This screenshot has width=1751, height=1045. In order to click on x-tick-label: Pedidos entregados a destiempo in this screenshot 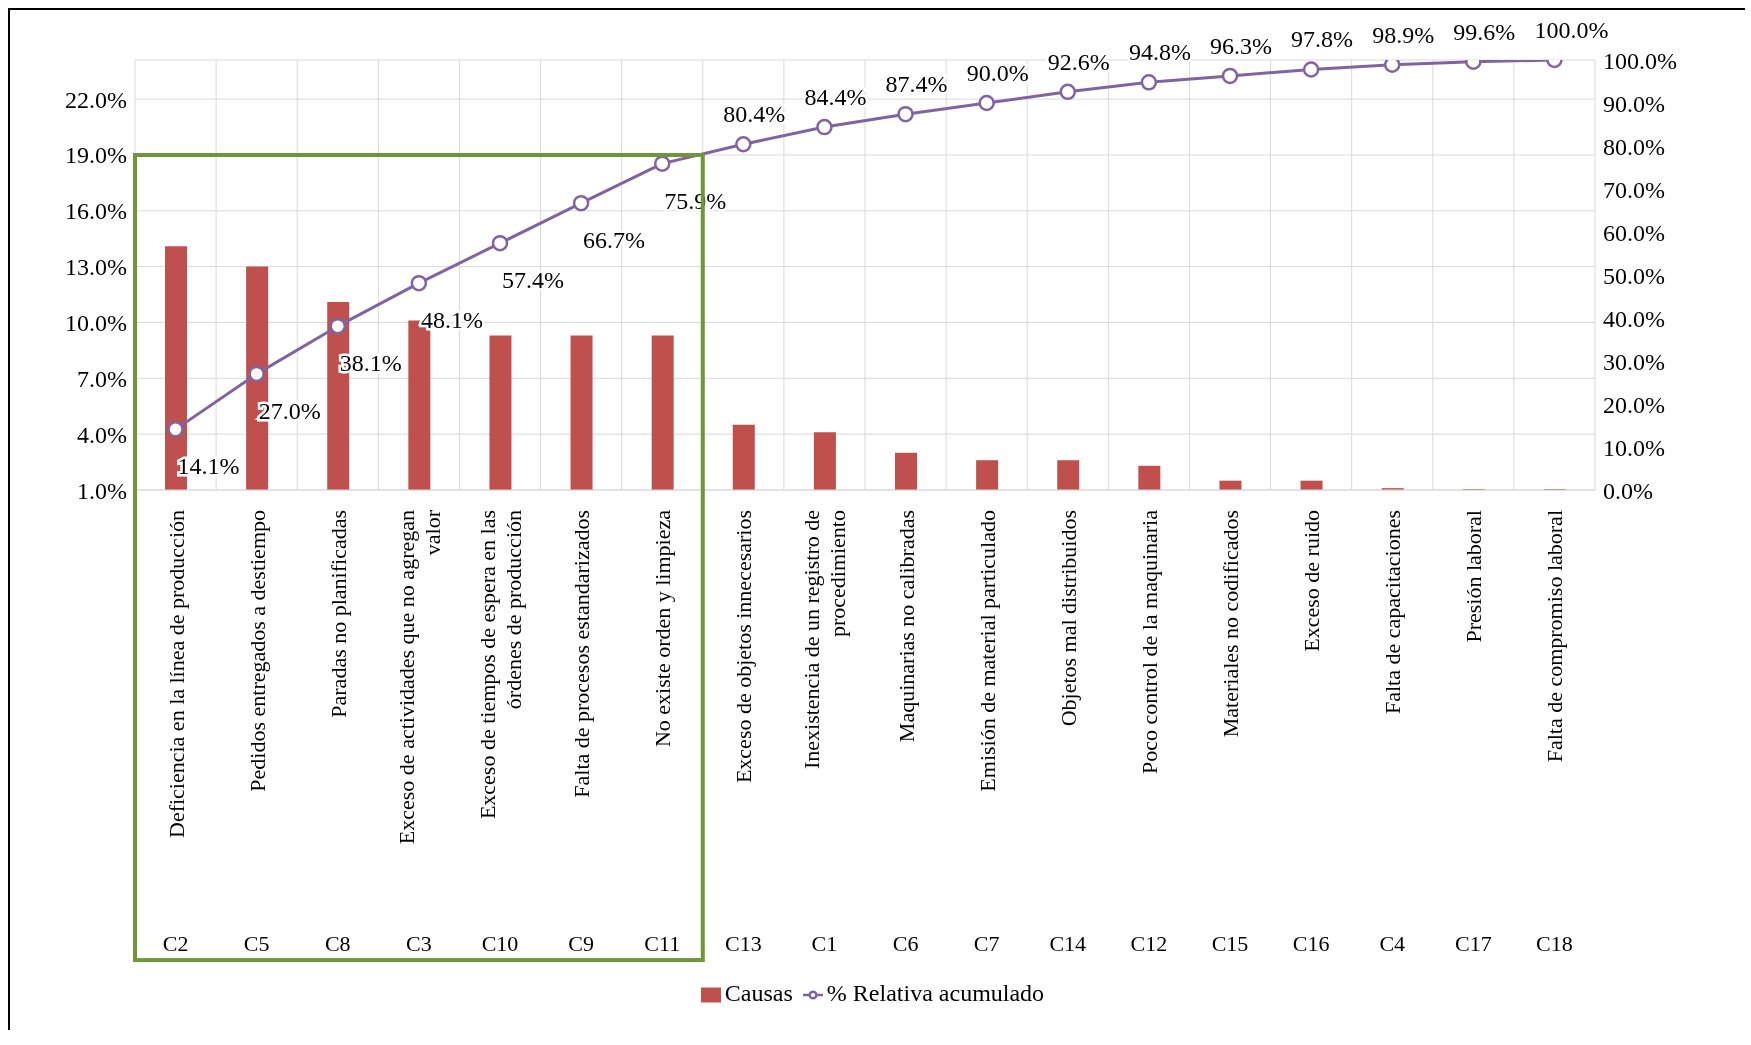, I will do `click(257, 651)`.